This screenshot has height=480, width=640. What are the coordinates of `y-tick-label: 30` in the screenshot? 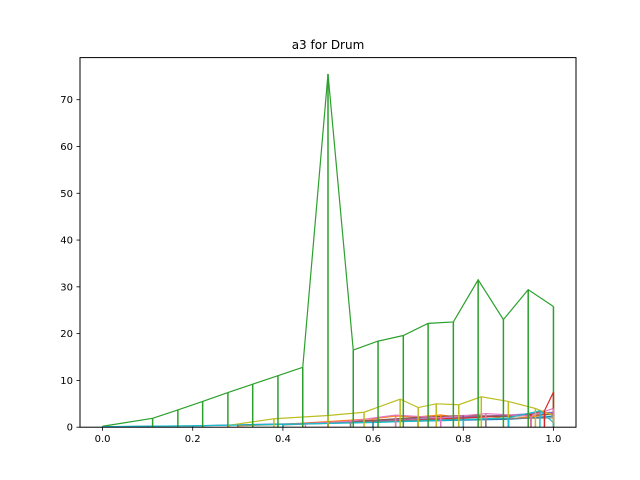 It's located at (66, 287).